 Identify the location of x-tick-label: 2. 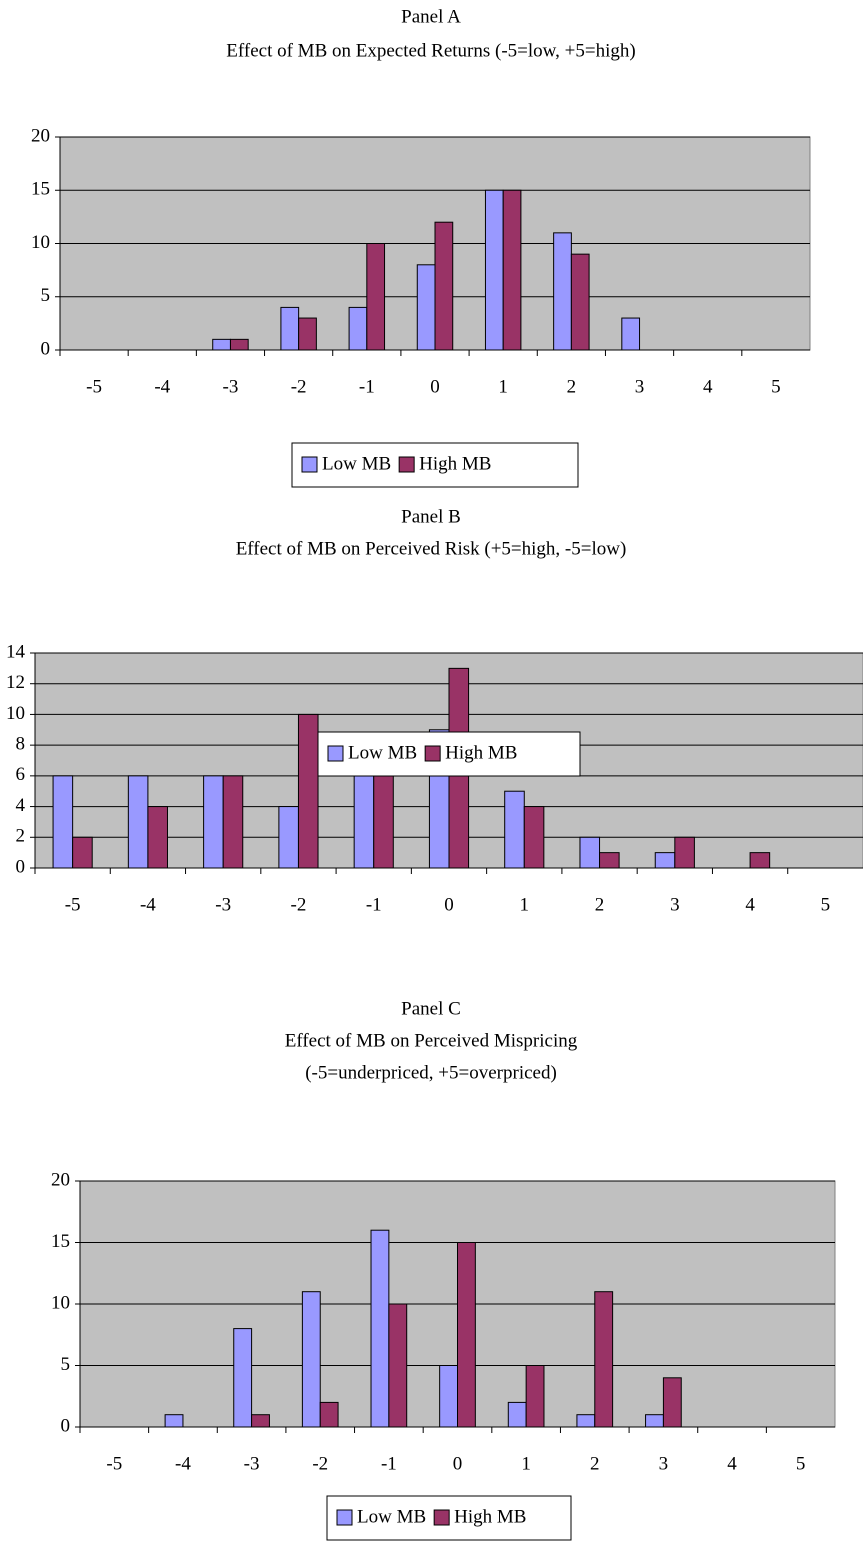
(572, 386).